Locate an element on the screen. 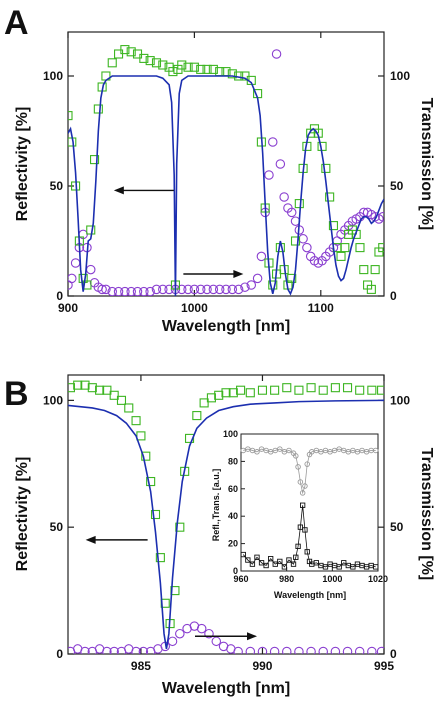 The image size is (435, 703). y-tick-label-right-b: 100 is located at coordinates (400, 400).